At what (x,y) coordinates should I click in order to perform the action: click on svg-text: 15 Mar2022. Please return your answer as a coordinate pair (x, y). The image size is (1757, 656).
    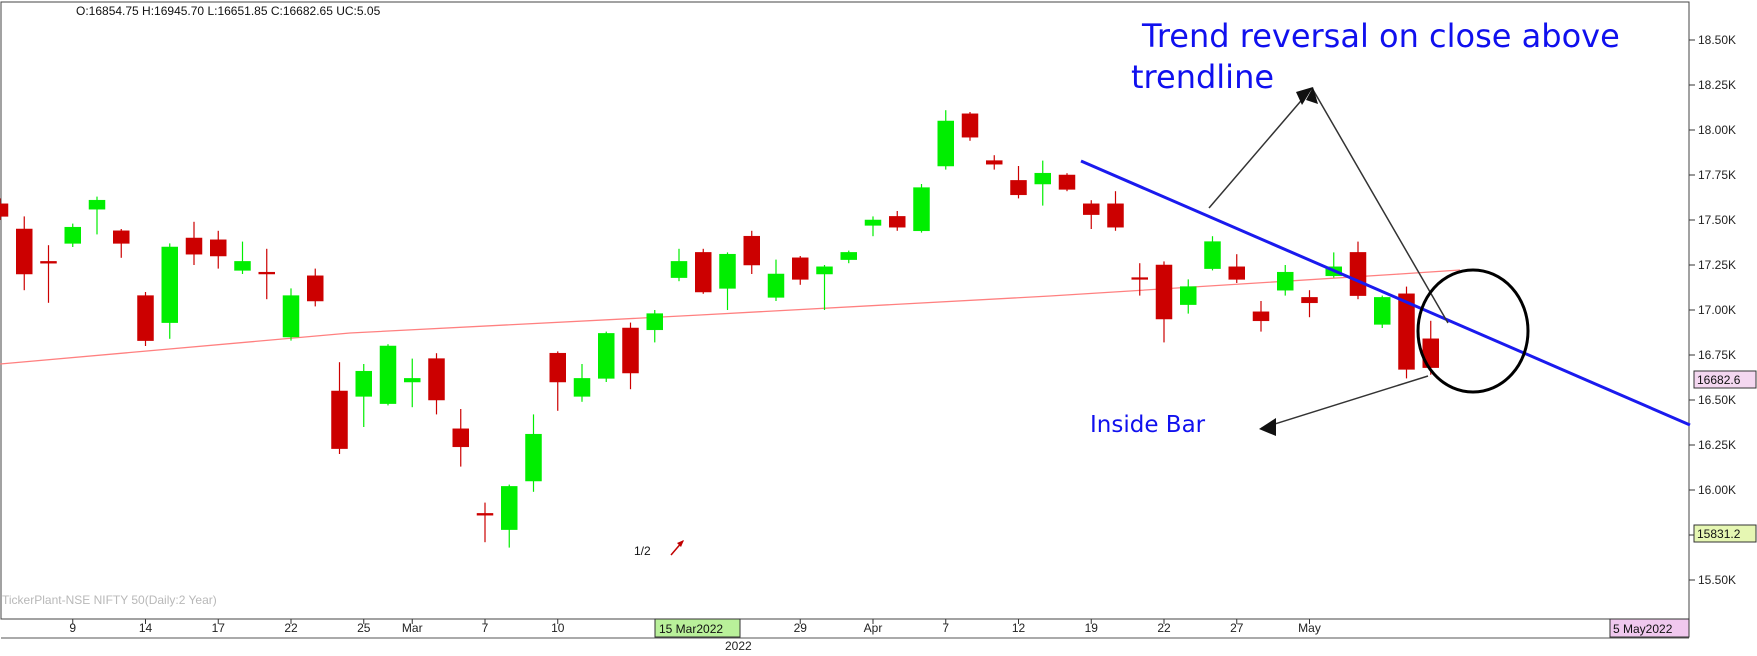
    Looking at the image, I should click on (691, 629).